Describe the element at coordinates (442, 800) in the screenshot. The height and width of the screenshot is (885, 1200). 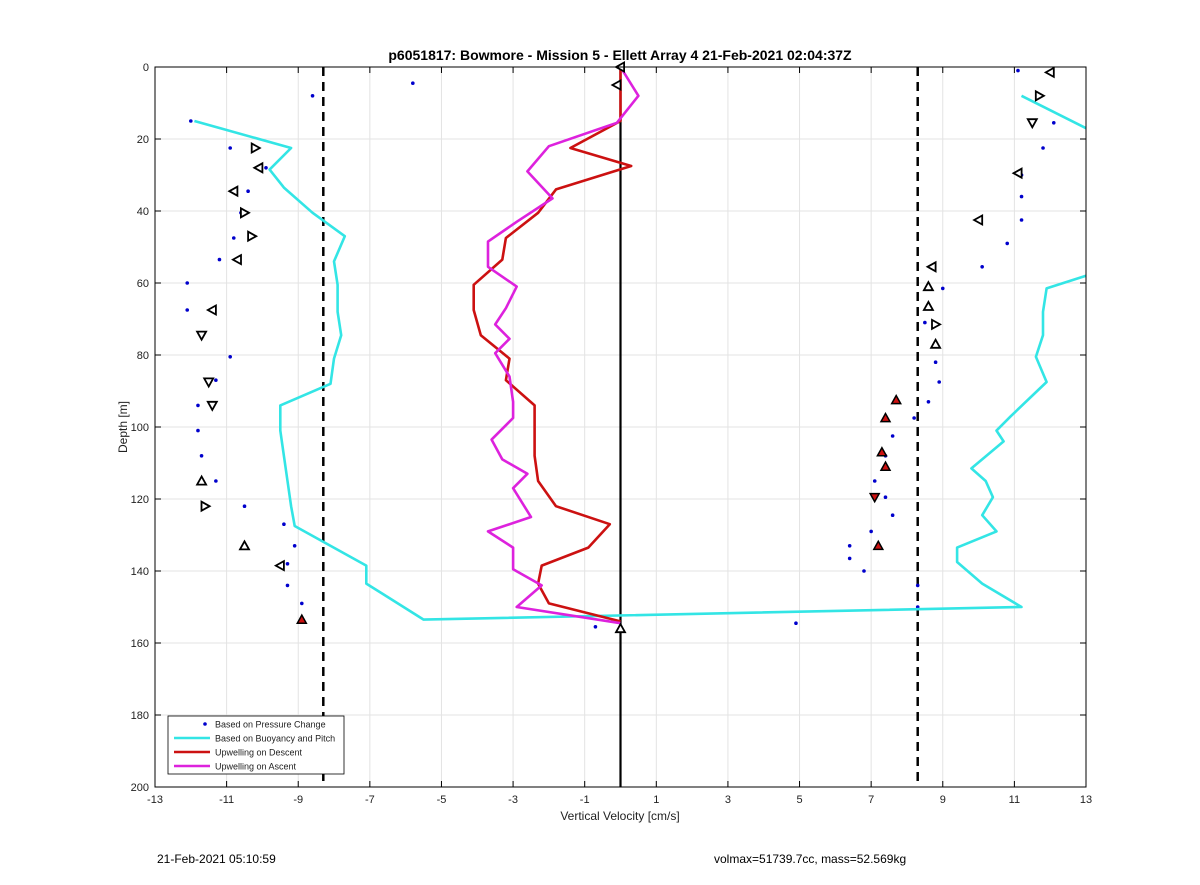
I see `x-tick-label: -5` at that location.